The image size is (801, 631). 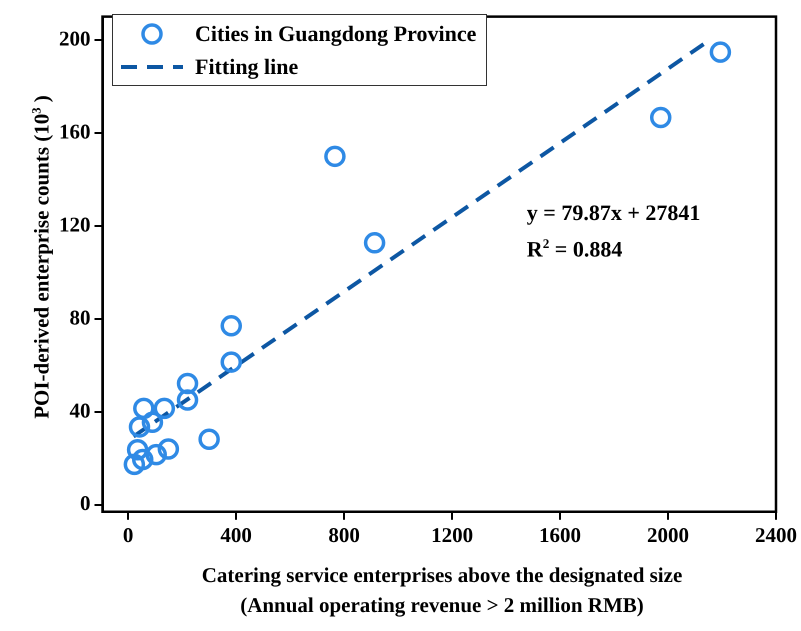 I want to click on y-tick-label: 200, so click(x=74, y=38).